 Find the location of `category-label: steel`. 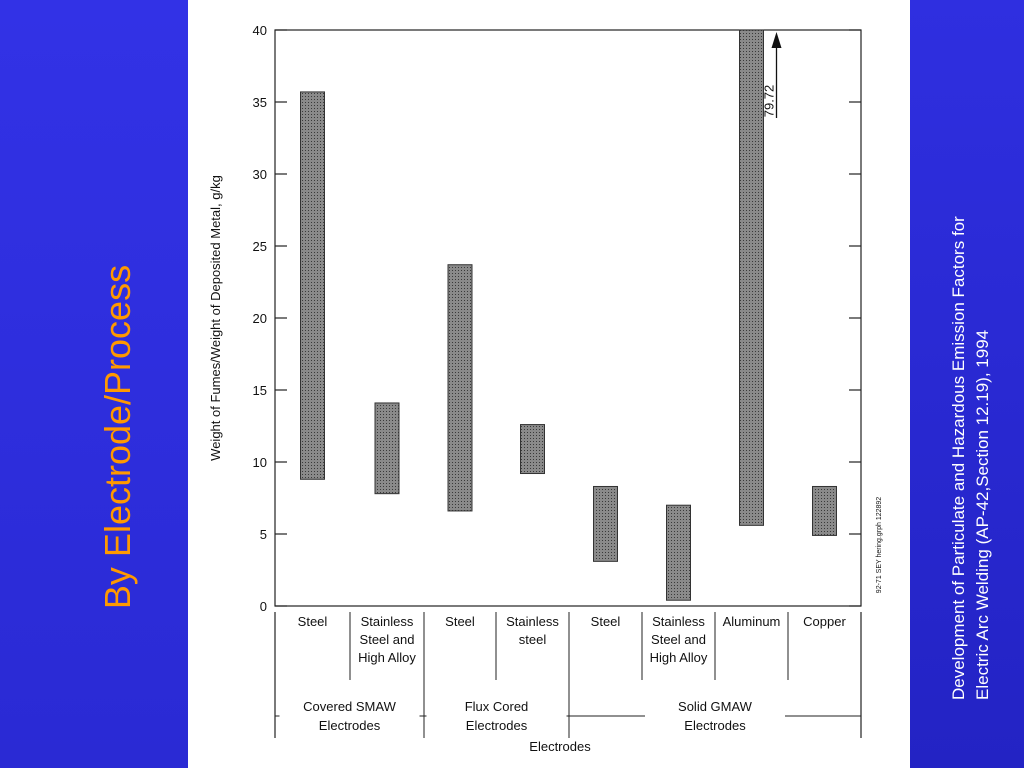

category-label: steel is located at coordinates (533, 639).